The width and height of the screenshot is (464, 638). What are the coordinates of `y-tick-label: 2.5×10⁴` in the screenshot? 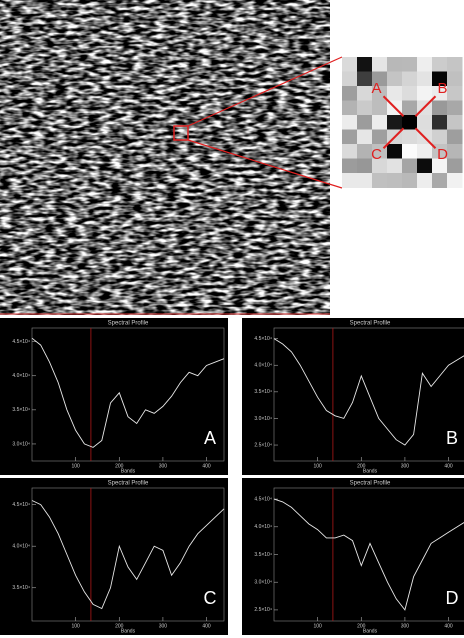 It's located at (263, 610).